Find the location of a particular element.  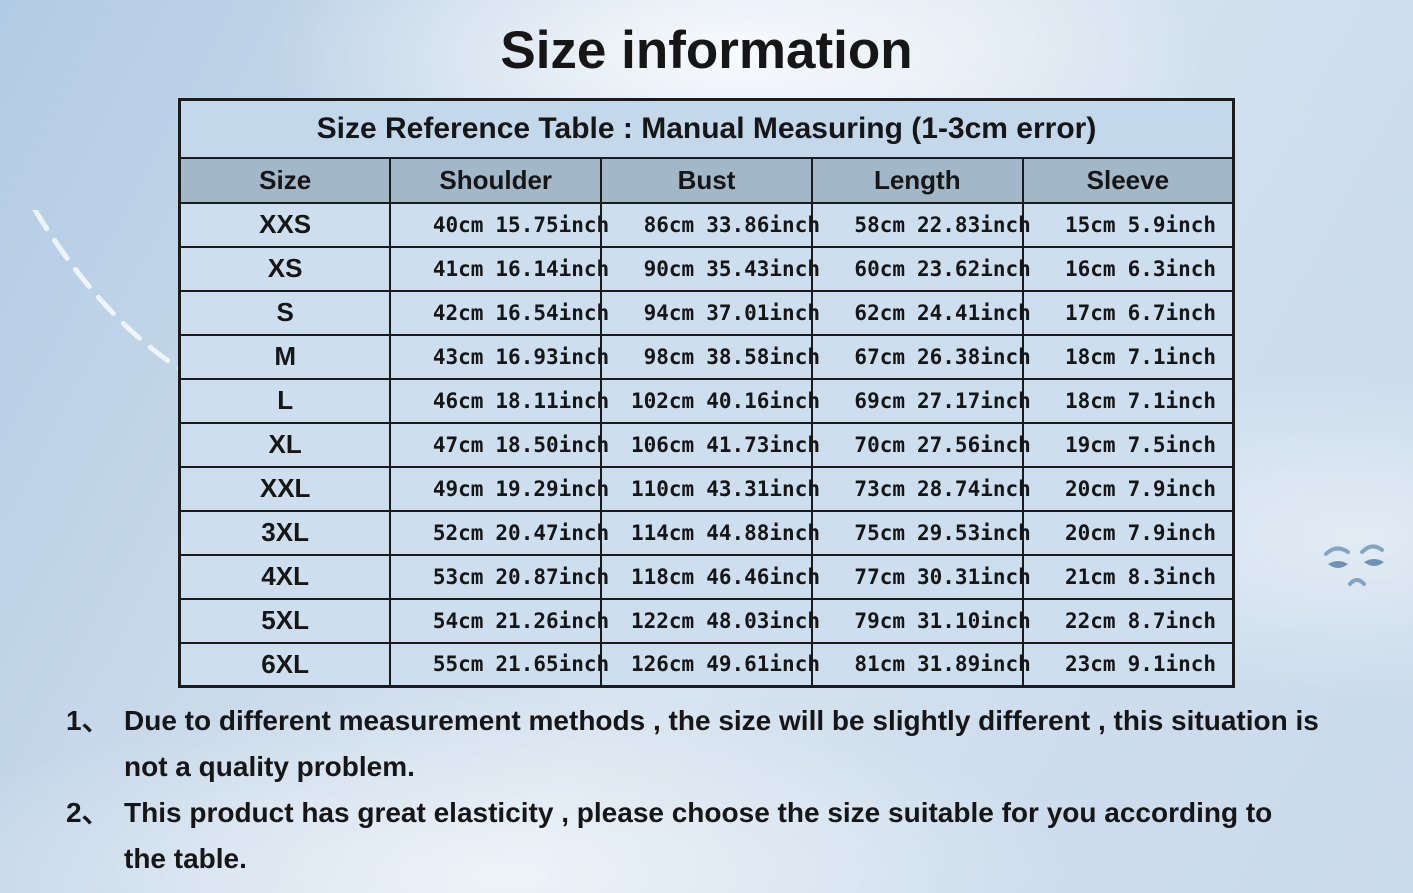

column-header-row: Size Shoulder Bust Length Sleeve is located at coordinates (706, 180).